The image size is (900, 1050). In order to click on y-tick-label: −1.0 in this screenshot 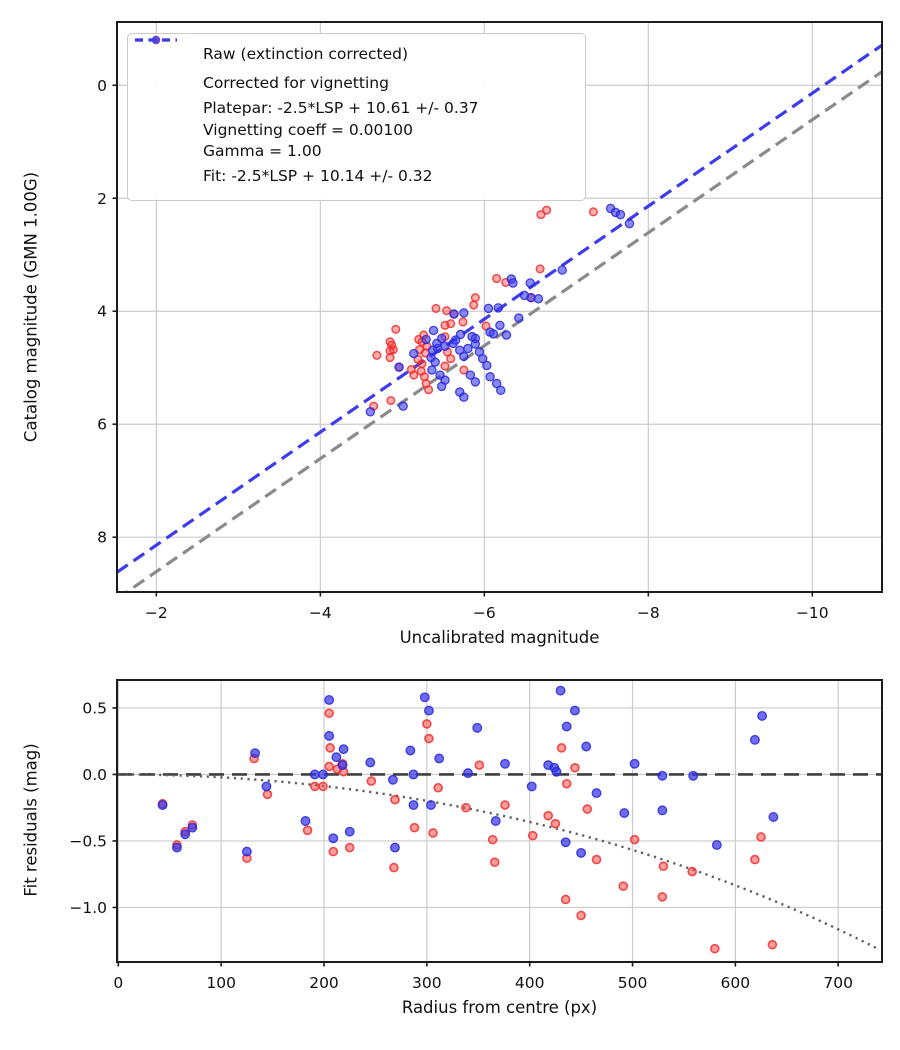, I will do `click(88, 908)`.